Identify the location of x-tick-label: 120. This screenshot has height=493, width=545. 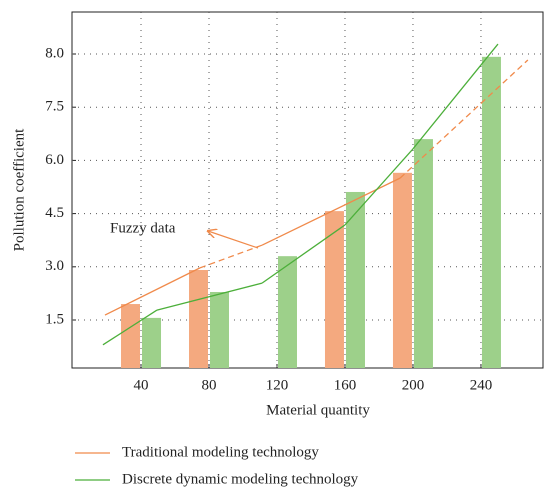
(277, 385).